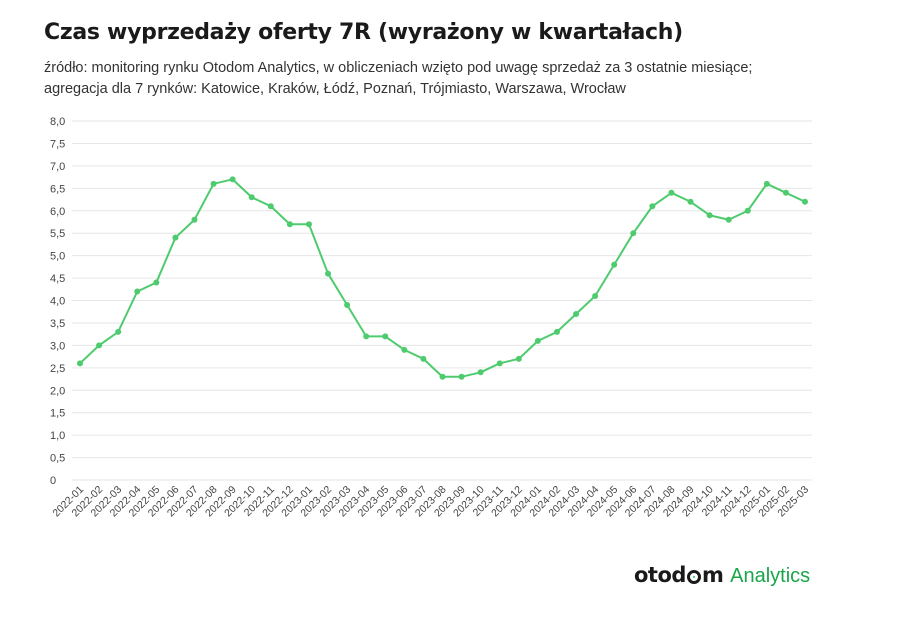 The image size is (900, 618). I want to click on y-tick-label: 1,0, so click(57, 436).